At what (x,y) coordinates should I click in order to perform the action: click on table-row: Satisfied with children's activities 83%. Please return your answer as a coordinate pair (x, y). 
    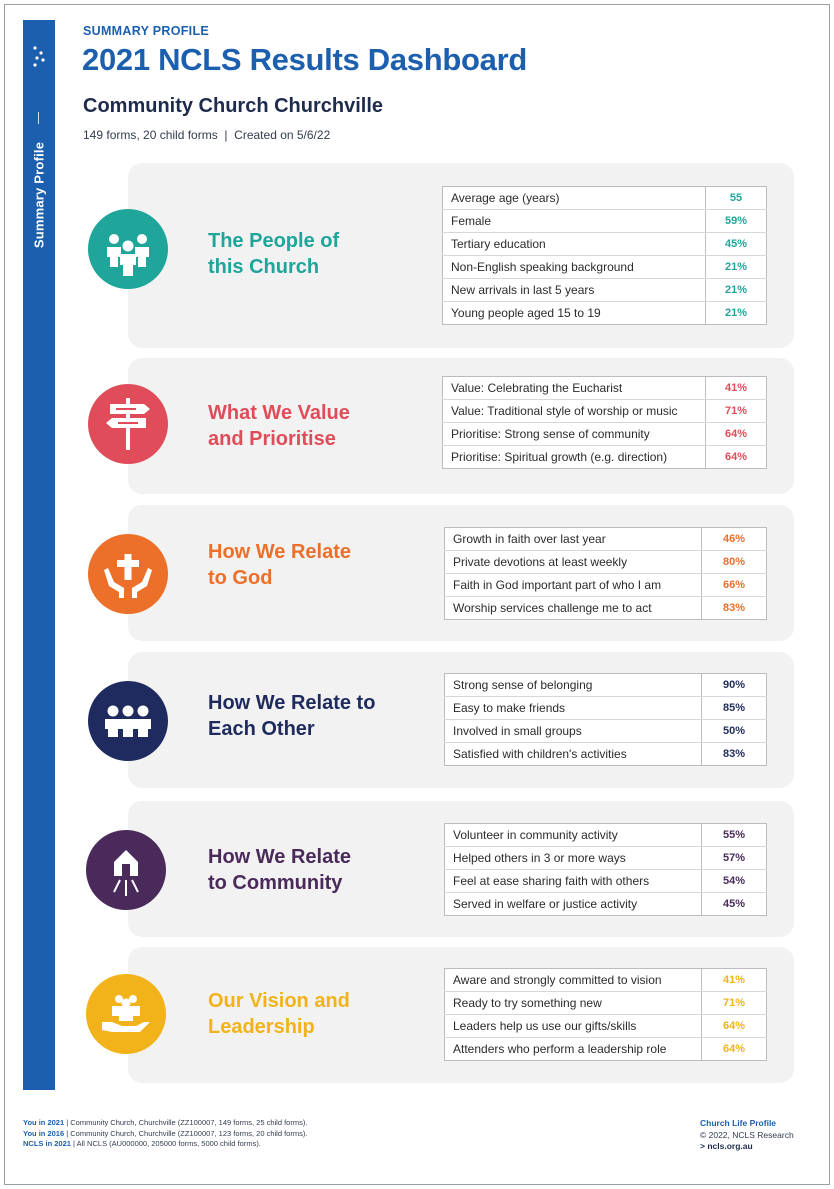
    Looking at the image, I should click on (606, 754).